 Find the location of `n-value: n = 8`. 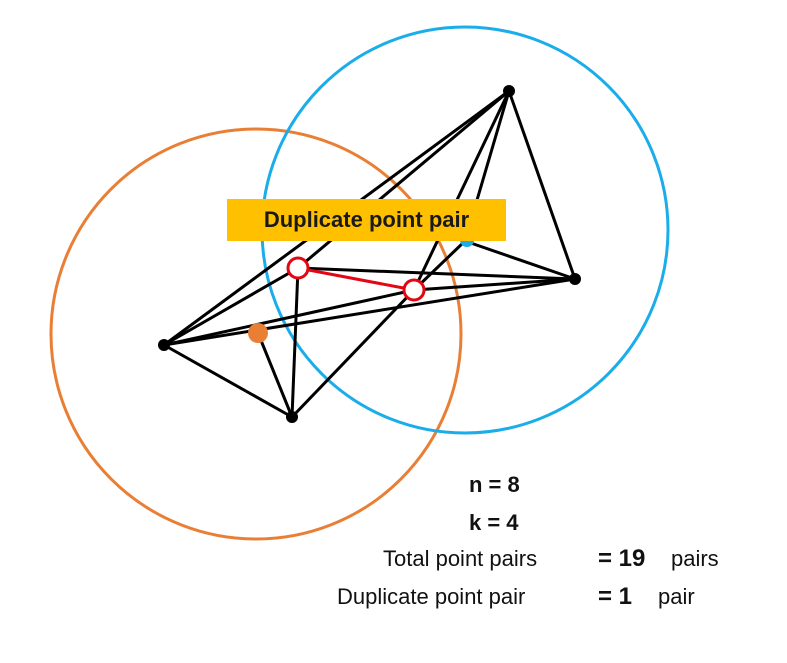

n-value: n = 8 is located at coordinates (494, 484).